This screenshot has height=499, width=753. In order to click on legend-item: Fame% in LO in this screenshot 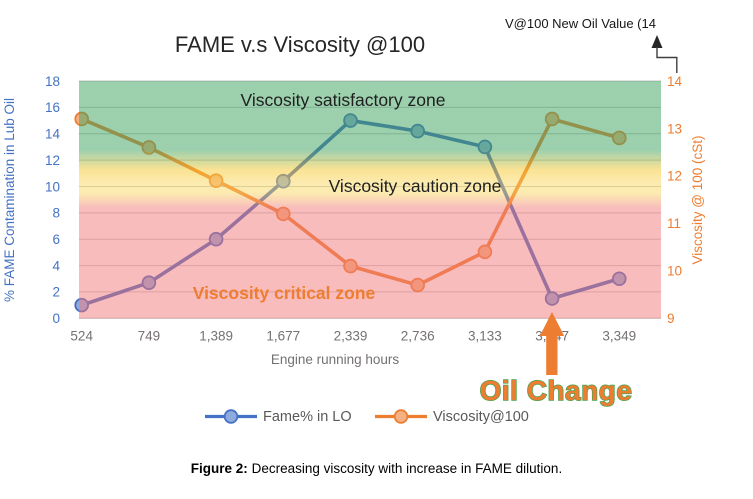, I will do `click(278, 417)`.